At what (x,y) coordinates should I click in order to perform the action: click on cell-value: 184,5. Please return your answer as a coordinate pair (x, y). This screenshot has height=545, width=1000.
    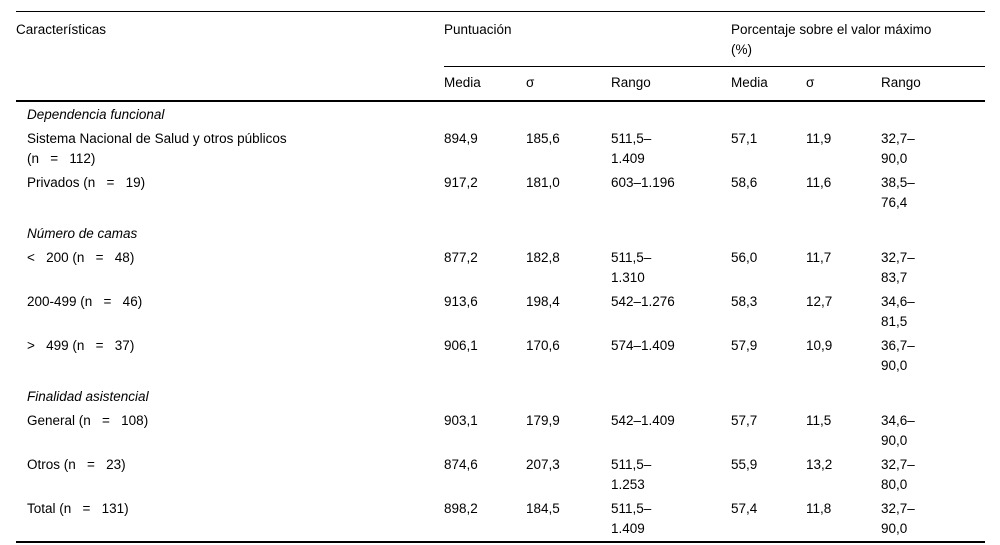
    Looking at the image, I should click on (543, 508).